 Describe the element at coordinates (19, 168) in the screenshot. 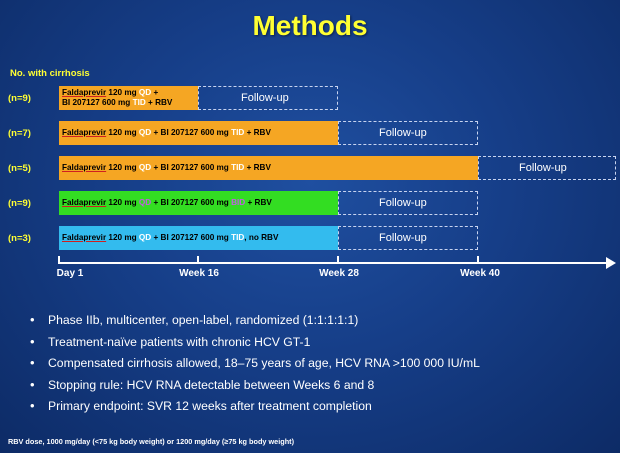

I see `arm-cirrhosis-count: (n=5)` at that location.